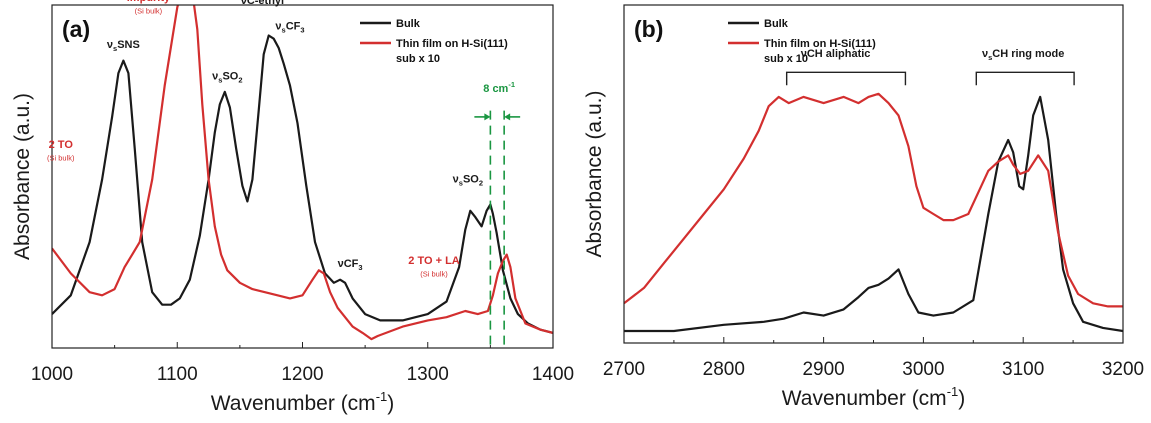 The width and height of the screenshot is (1151, 423). Describe the element at coordinates (499, 87) in the screenshot. I see `peak-annotation: 8 cm-1` at that location.